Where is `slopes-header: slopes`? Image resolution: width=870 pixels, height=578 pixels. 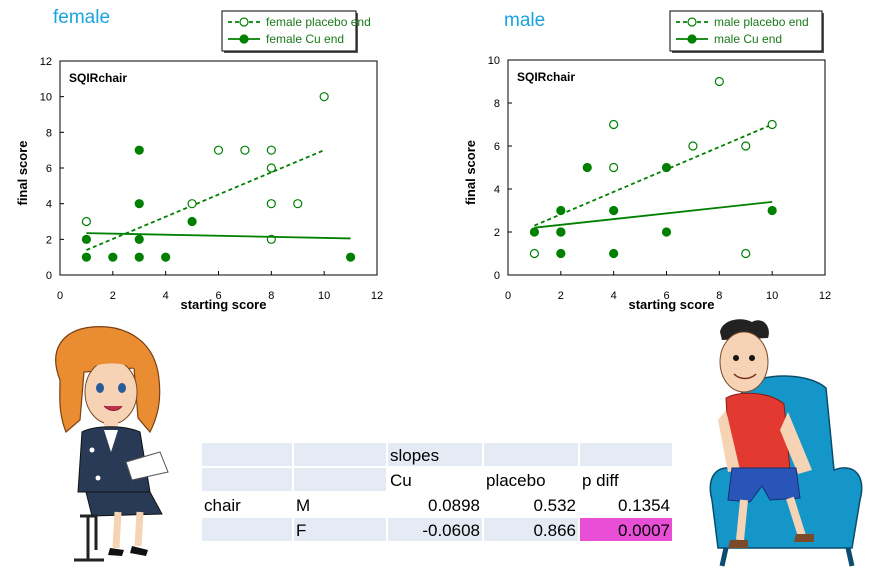
slopes-header: slopes is located at coordinates (435, 454).